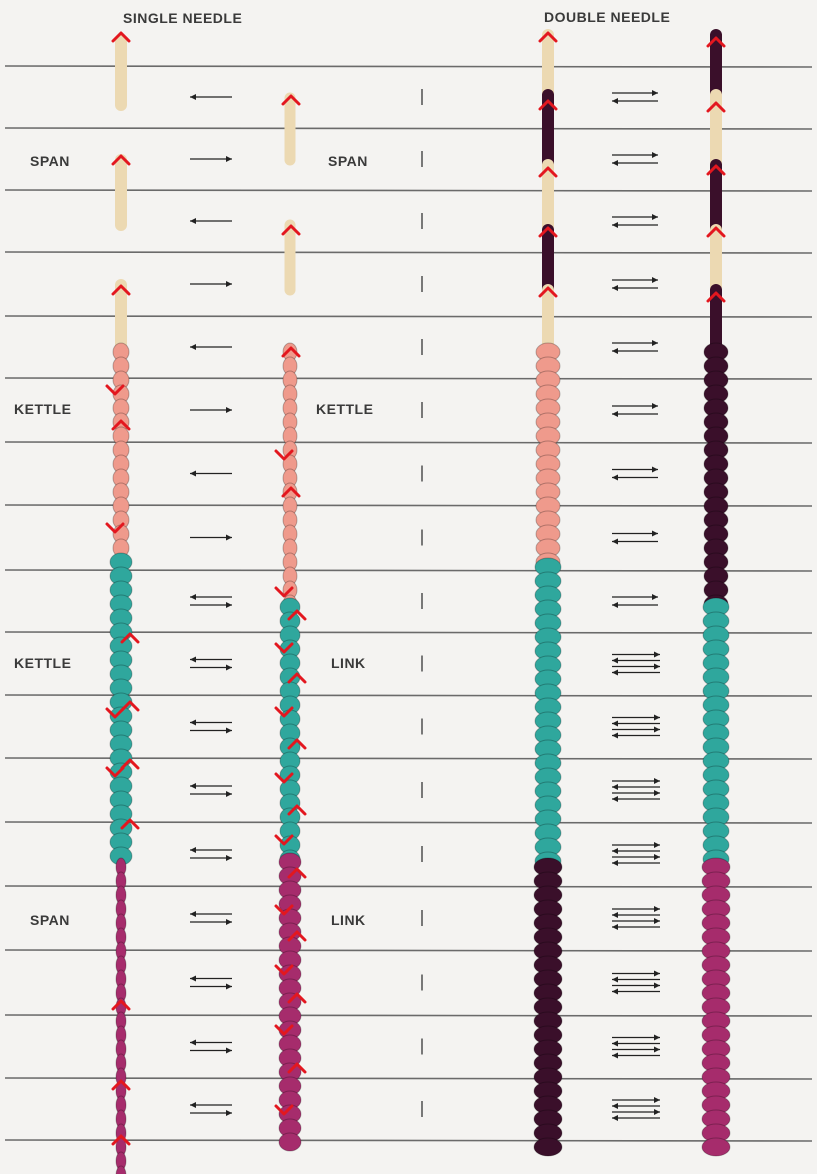 The image size is (817, 1174). I want to click on yarn-magenta-chain, so click(121, 1015).